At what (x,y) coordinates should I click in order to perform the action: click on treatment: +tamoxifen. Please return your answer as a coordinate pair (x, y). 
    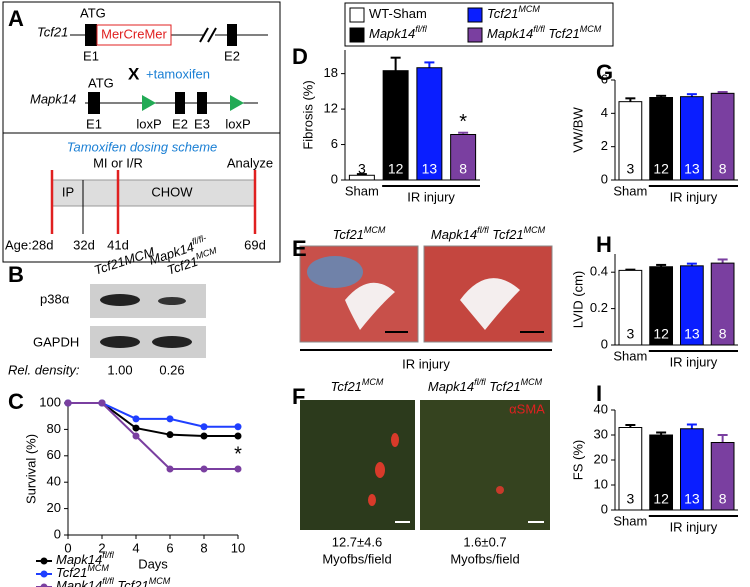
    Looking at the image, I should click on (178, 73).